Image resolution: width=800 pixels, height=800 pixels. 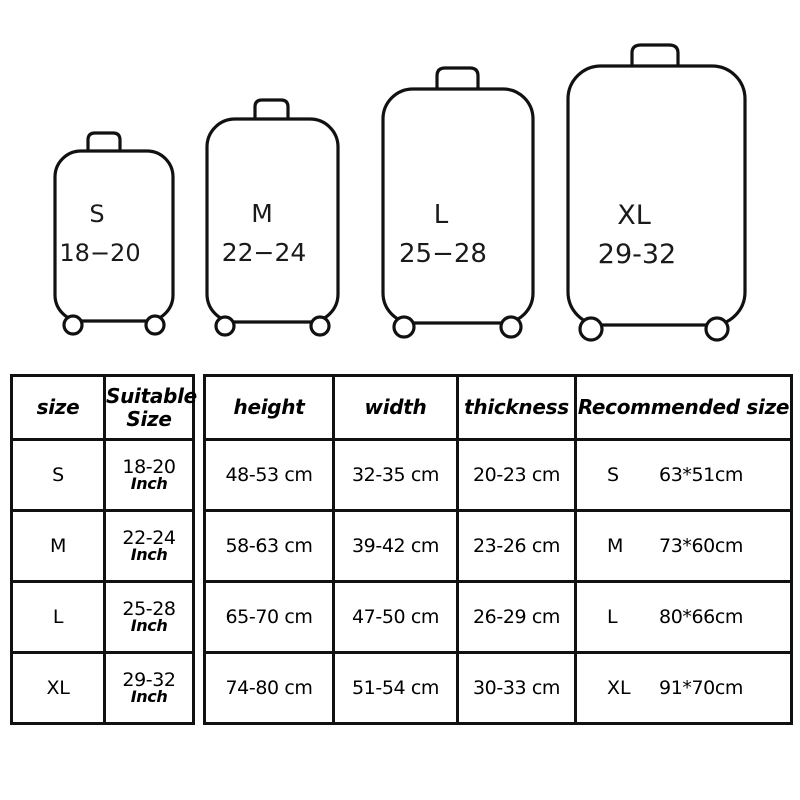 What do you see at coordinates (225, 326) in the screenshot?
I see `suitcase-medium-wheel-left` at bounding box center [225, 326].